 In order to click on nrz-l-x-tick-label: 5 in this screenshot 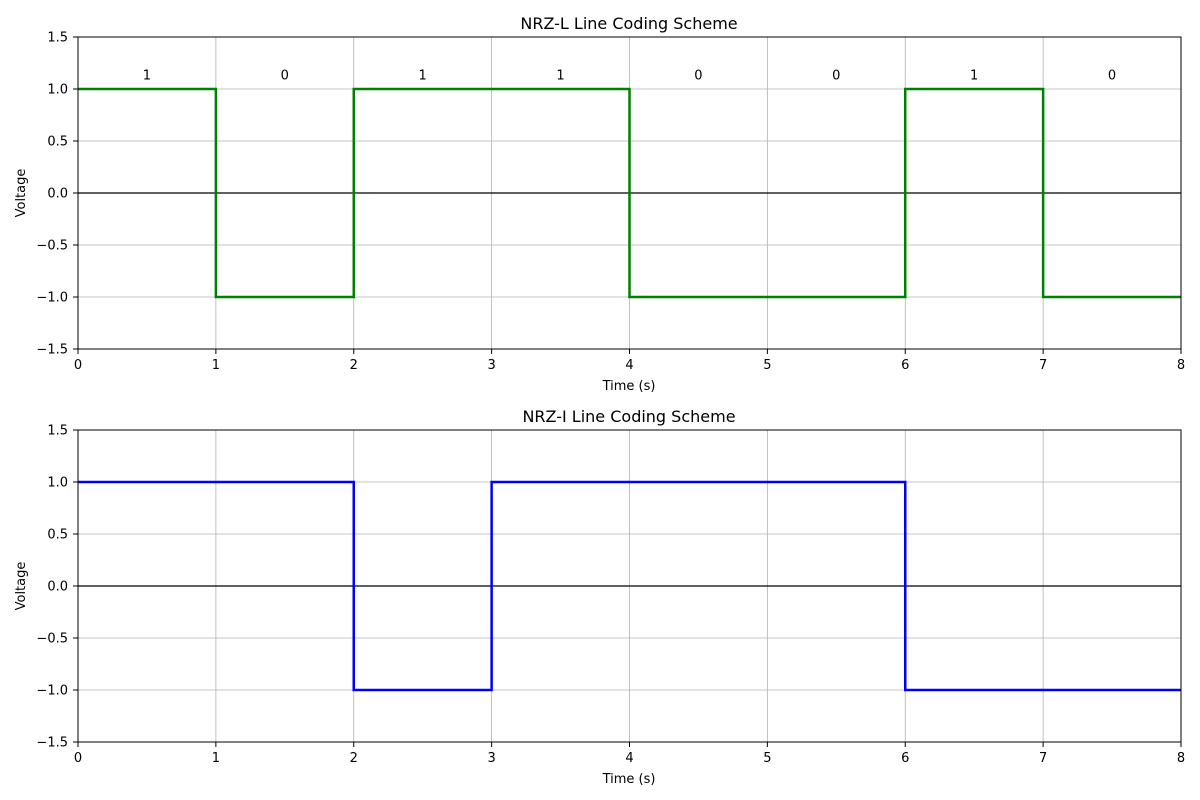, I will do `click(767, 365)`.